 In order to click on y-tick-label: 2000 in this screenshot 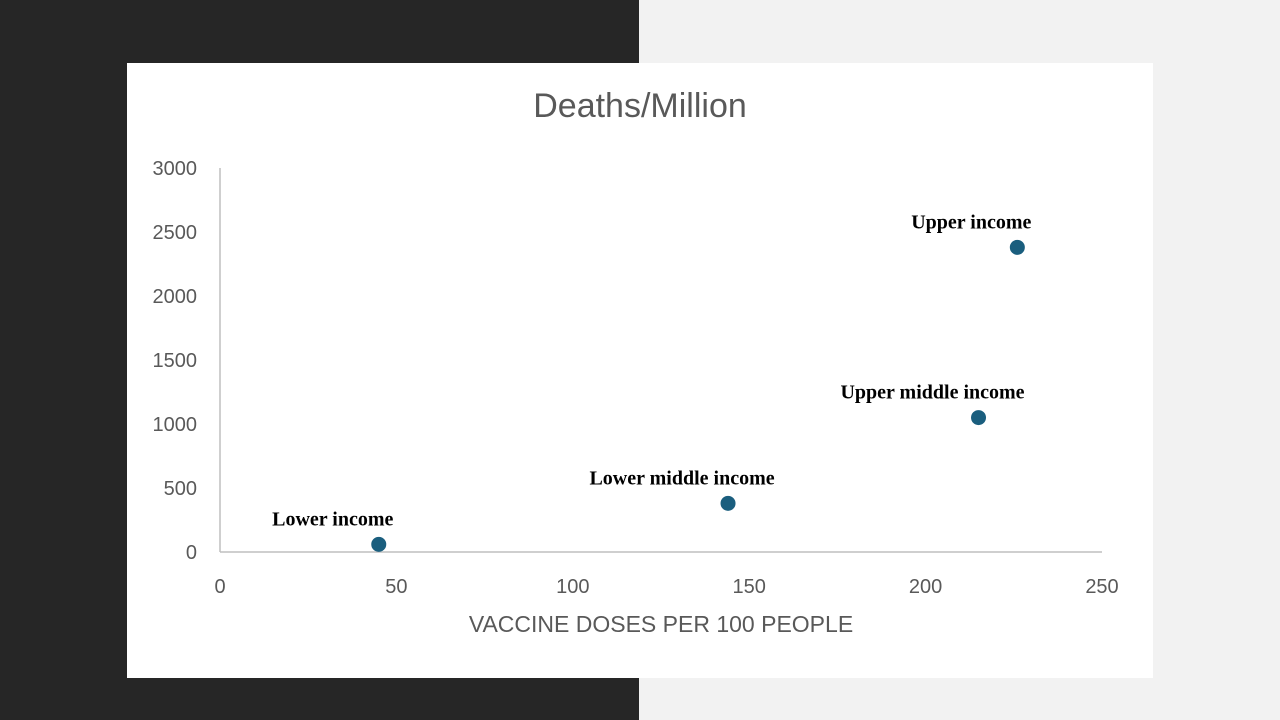, I will do `click(175, 297)`.